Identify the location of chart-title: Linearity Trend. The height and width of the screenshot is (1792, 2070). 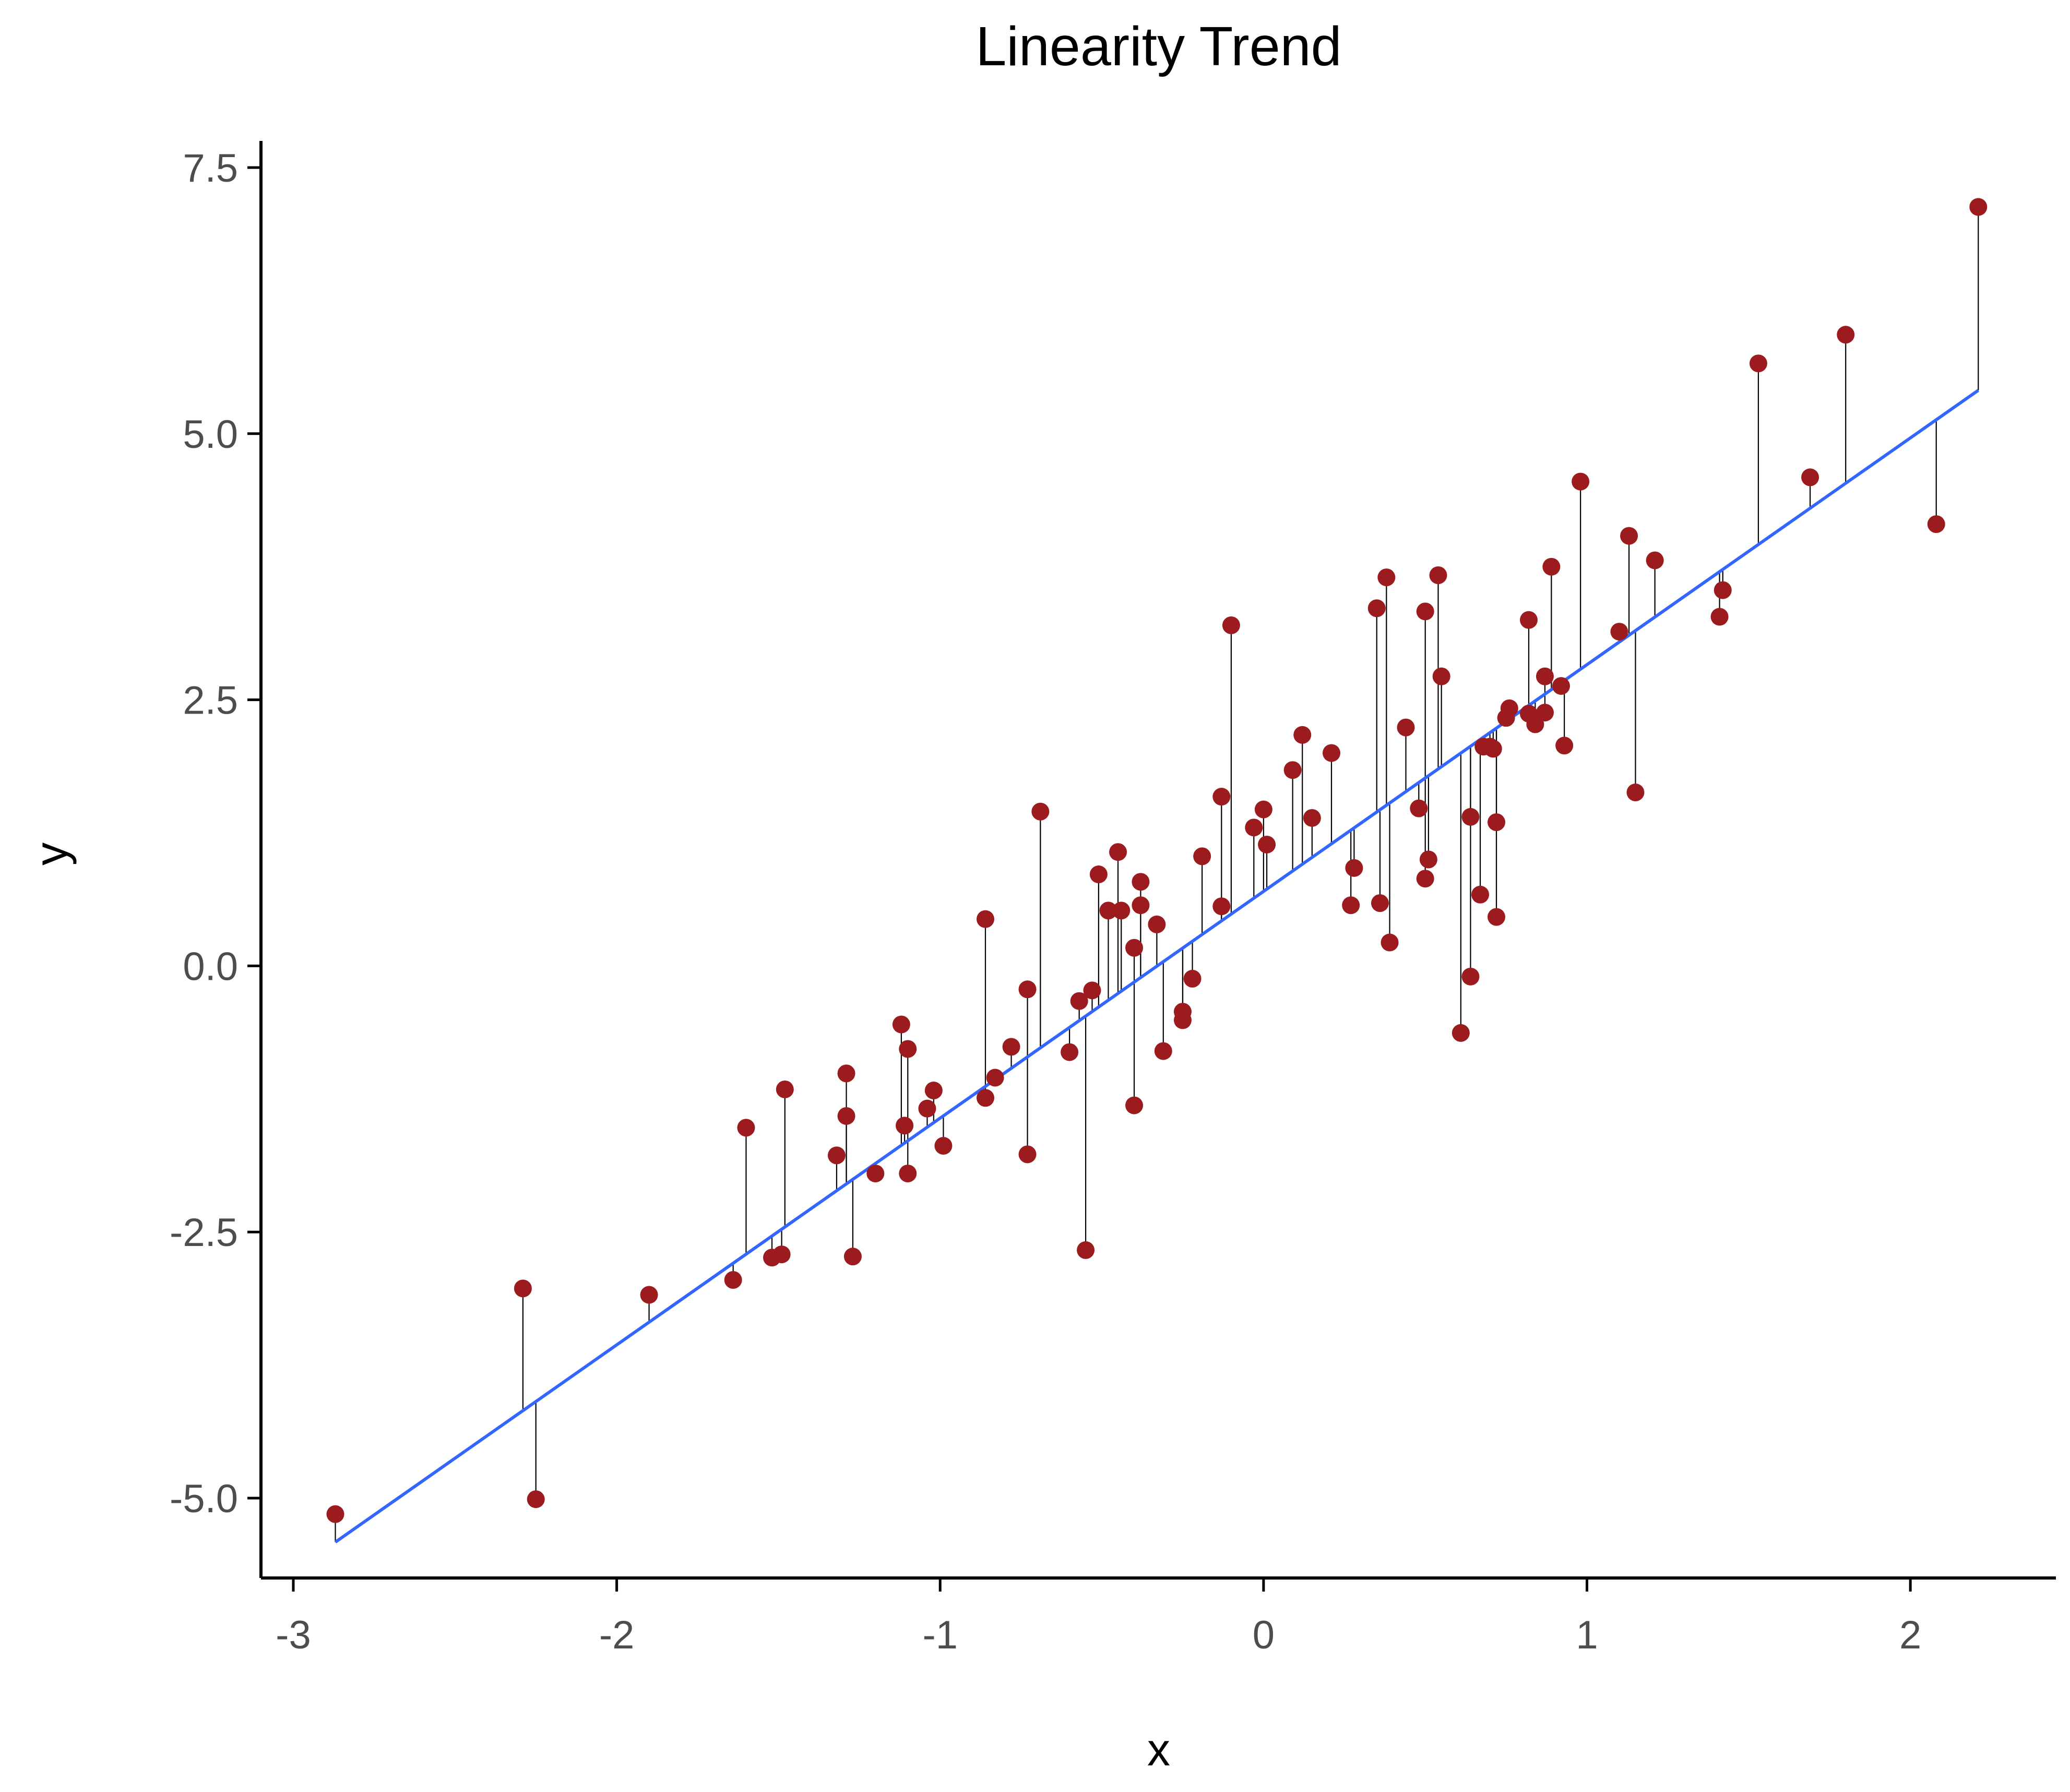
(1158, 47).